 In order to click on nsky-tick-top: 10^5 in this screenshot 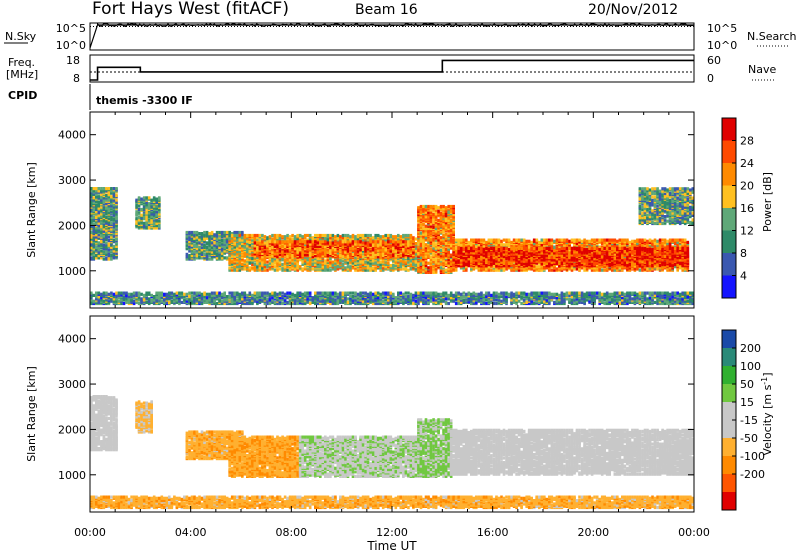, I will do `click(71, 28)`.